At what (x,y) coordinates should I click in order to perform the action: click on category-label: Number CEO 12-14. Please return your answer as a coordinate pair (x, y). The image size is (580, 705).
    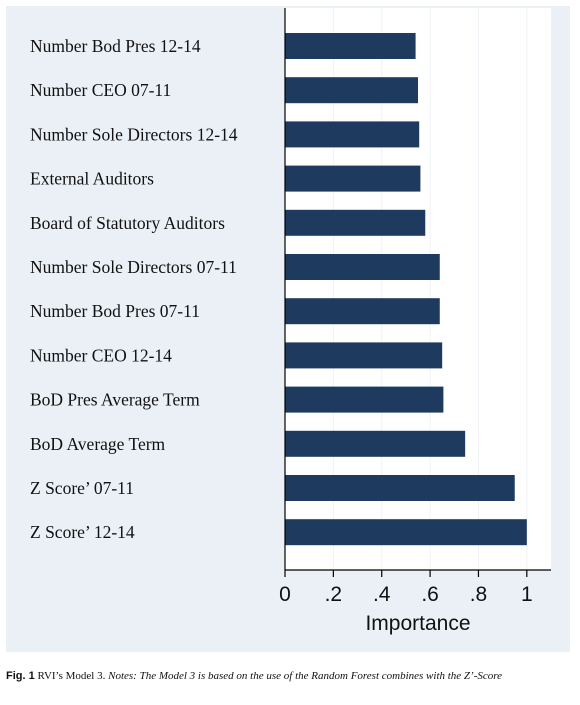
    Looking at the image, I should click on (101, 355).